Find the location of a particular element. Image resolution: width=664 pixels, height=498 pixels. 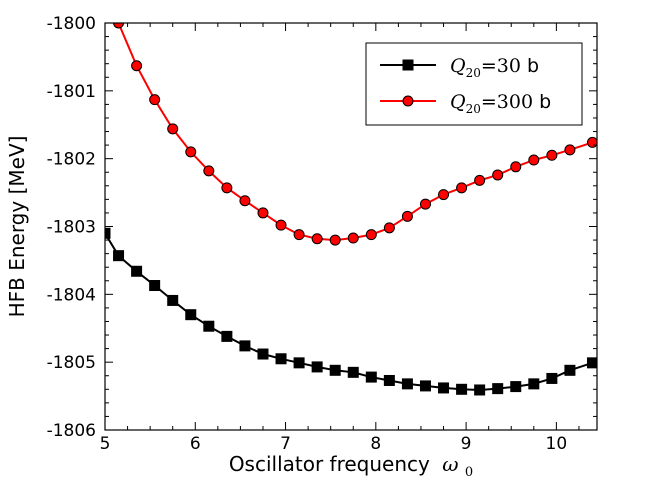

x-tick-label: 10 is located at coordinates (557, 444).